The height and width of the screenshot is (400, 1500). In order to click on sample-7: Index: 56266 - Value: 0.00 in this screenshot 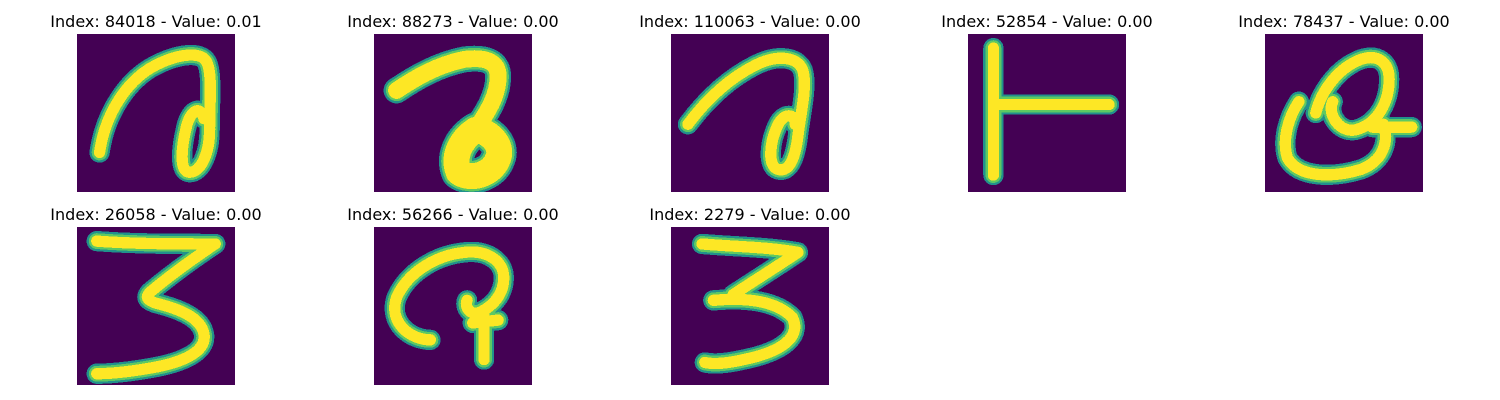, I will do `click(453, 295)`.